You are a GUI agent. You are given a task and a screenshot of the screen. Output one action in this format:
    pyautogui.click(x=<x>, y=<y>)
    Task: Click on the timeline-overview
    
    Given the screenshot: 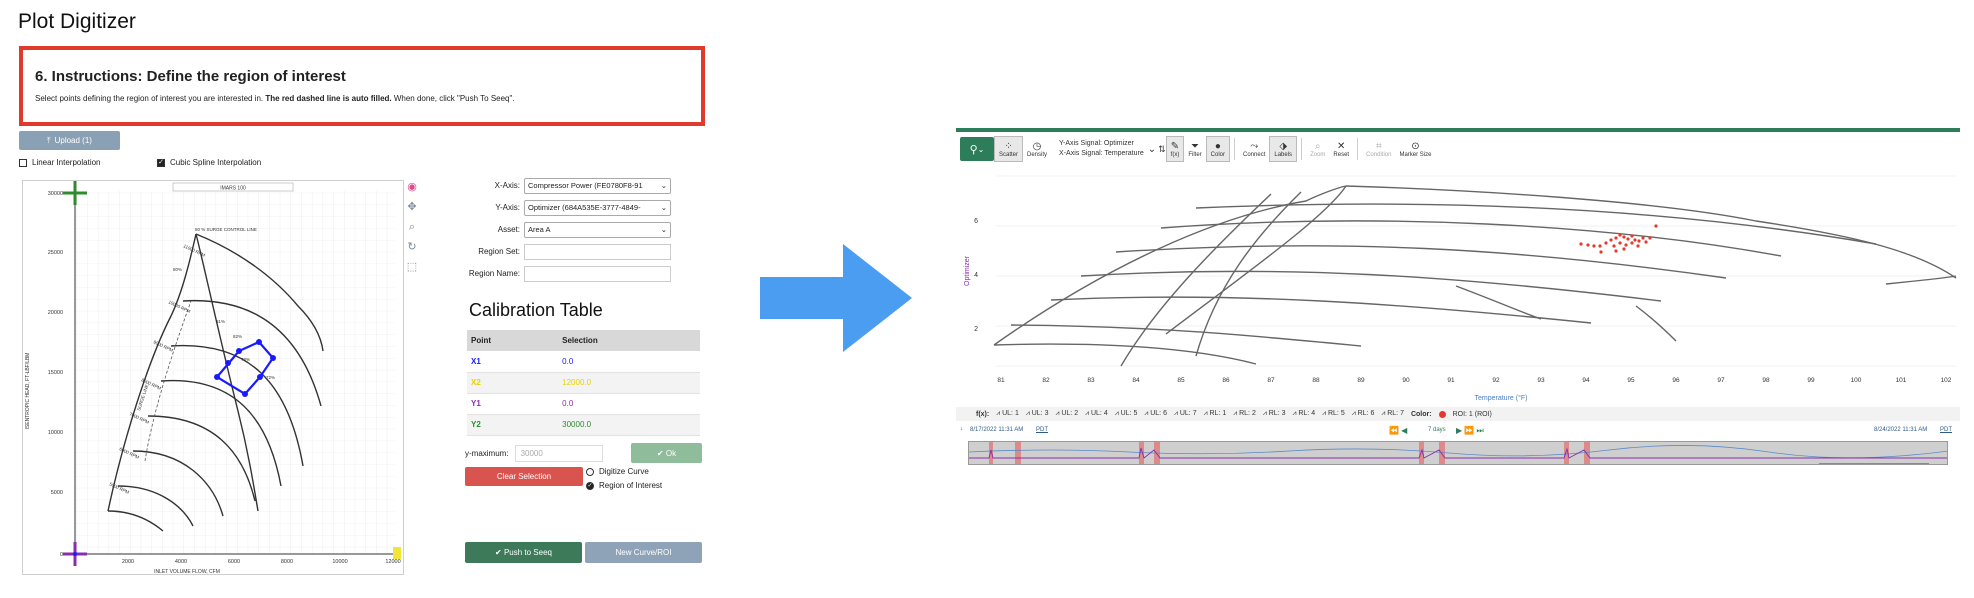 What is the action you would take?
    pyautogui.click(x=1458, y=453)
    